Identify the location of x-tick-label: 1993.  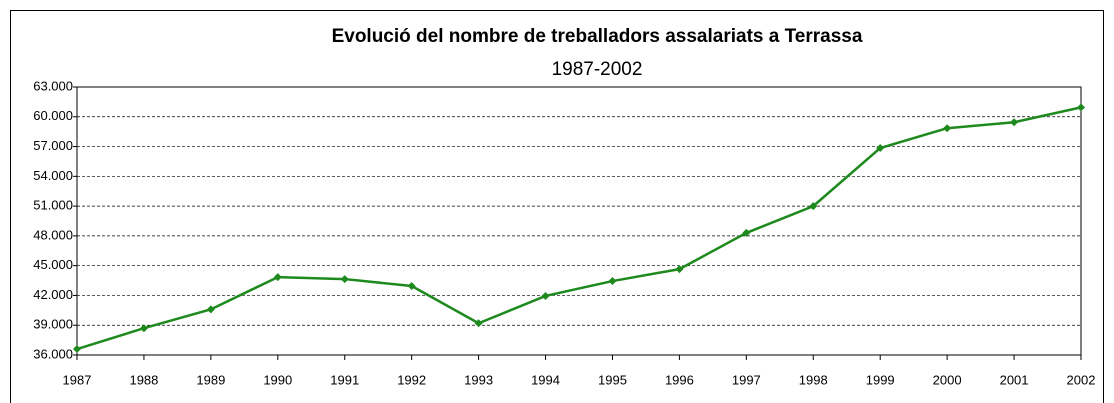
(478, 379).